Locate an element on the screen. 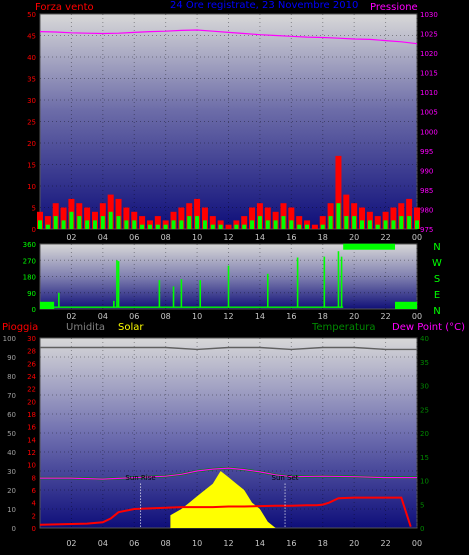  y-tick-label-rain: 10 is located at coordinates (31, 466).